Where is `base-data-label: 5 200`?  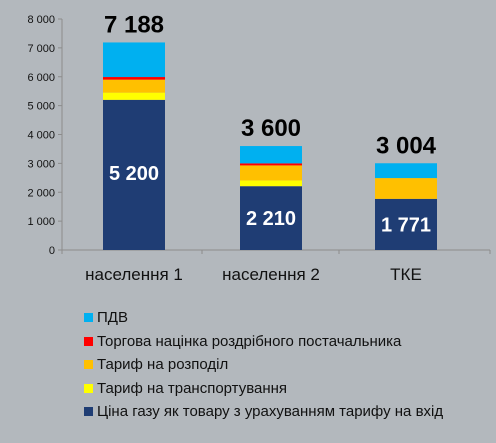 base-data-label: 5 200 is located at coordinates (134, 174).